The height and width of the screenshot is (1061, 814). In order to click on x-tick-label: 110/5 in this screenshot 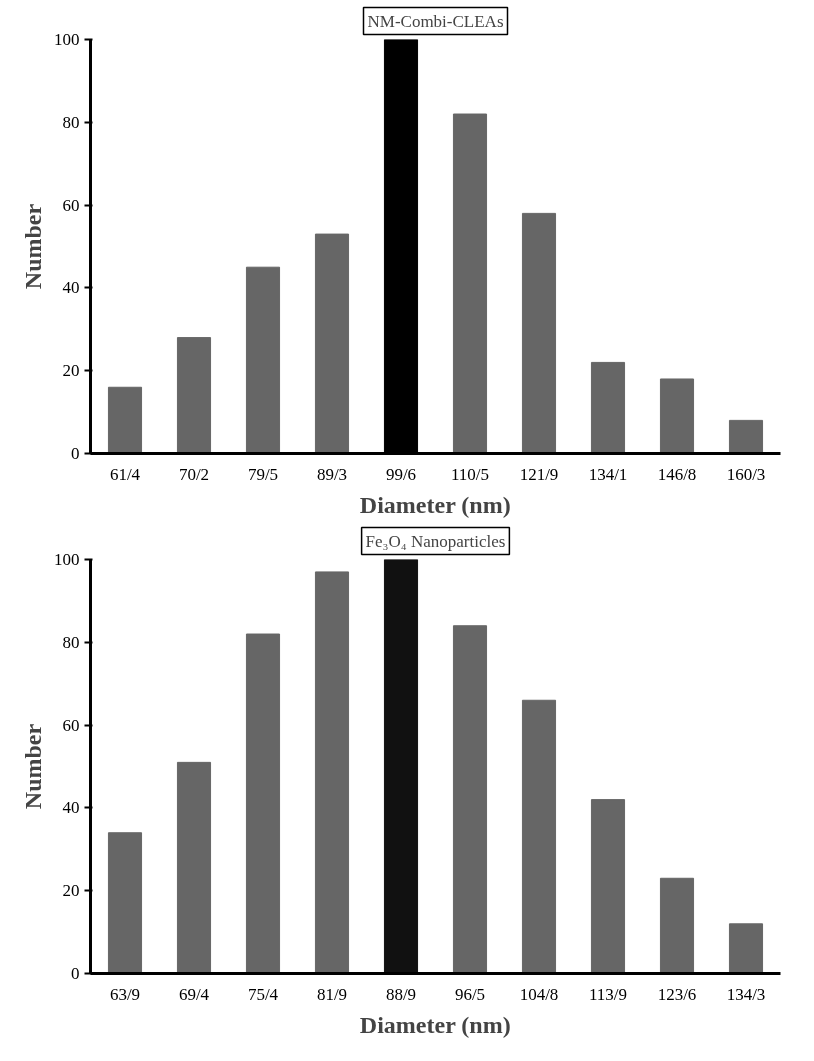, I will do `click(470, 474)`.